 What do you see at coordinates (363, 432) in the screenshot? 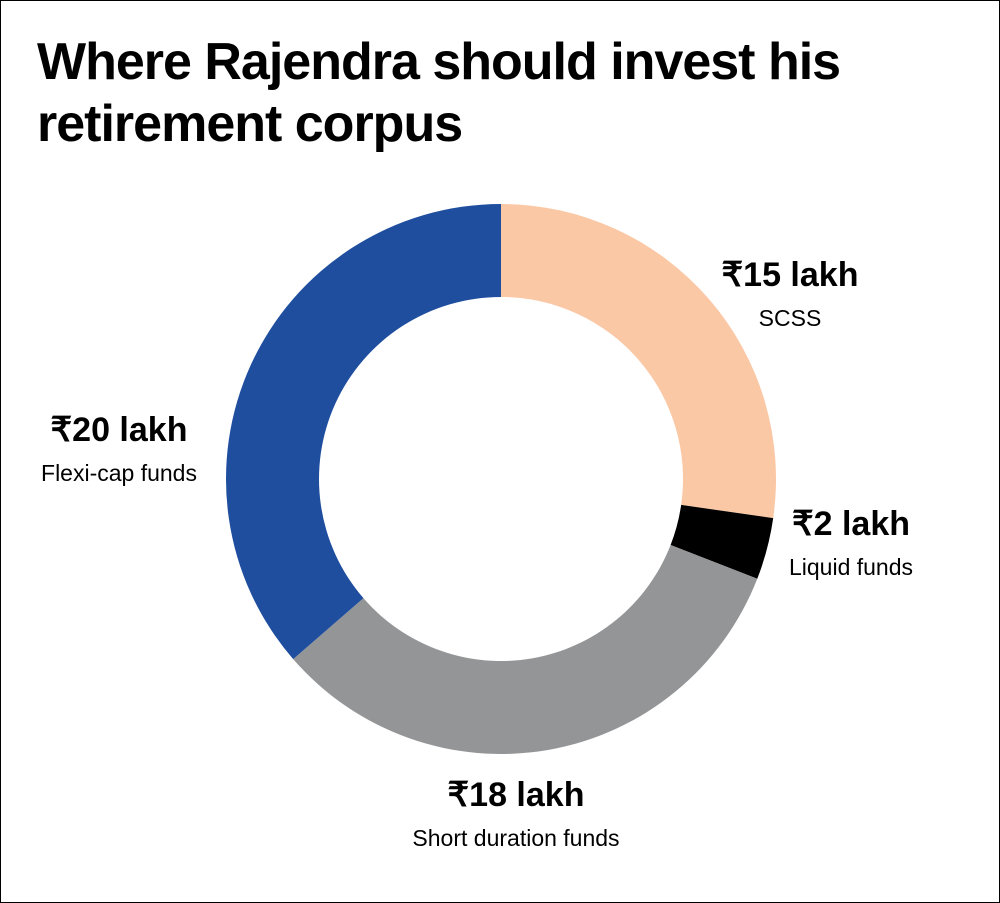
I see `slice-flexi-cap-funds` at bounding box center [363, 432].